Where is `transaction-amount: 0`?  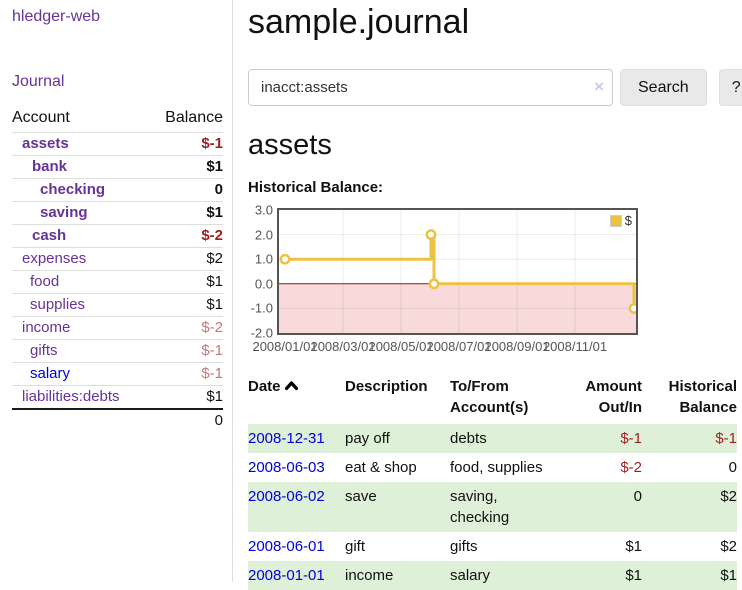 transaction-amount: 0 is located at coordinates (602, 507).